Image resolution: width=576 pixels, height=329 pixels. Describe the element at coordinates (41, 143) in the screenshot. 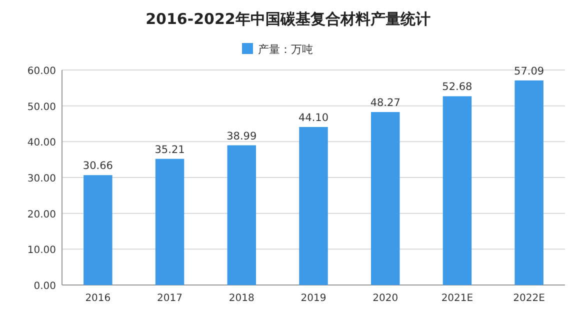

I see `y-tick-label: 40.00` at that location.